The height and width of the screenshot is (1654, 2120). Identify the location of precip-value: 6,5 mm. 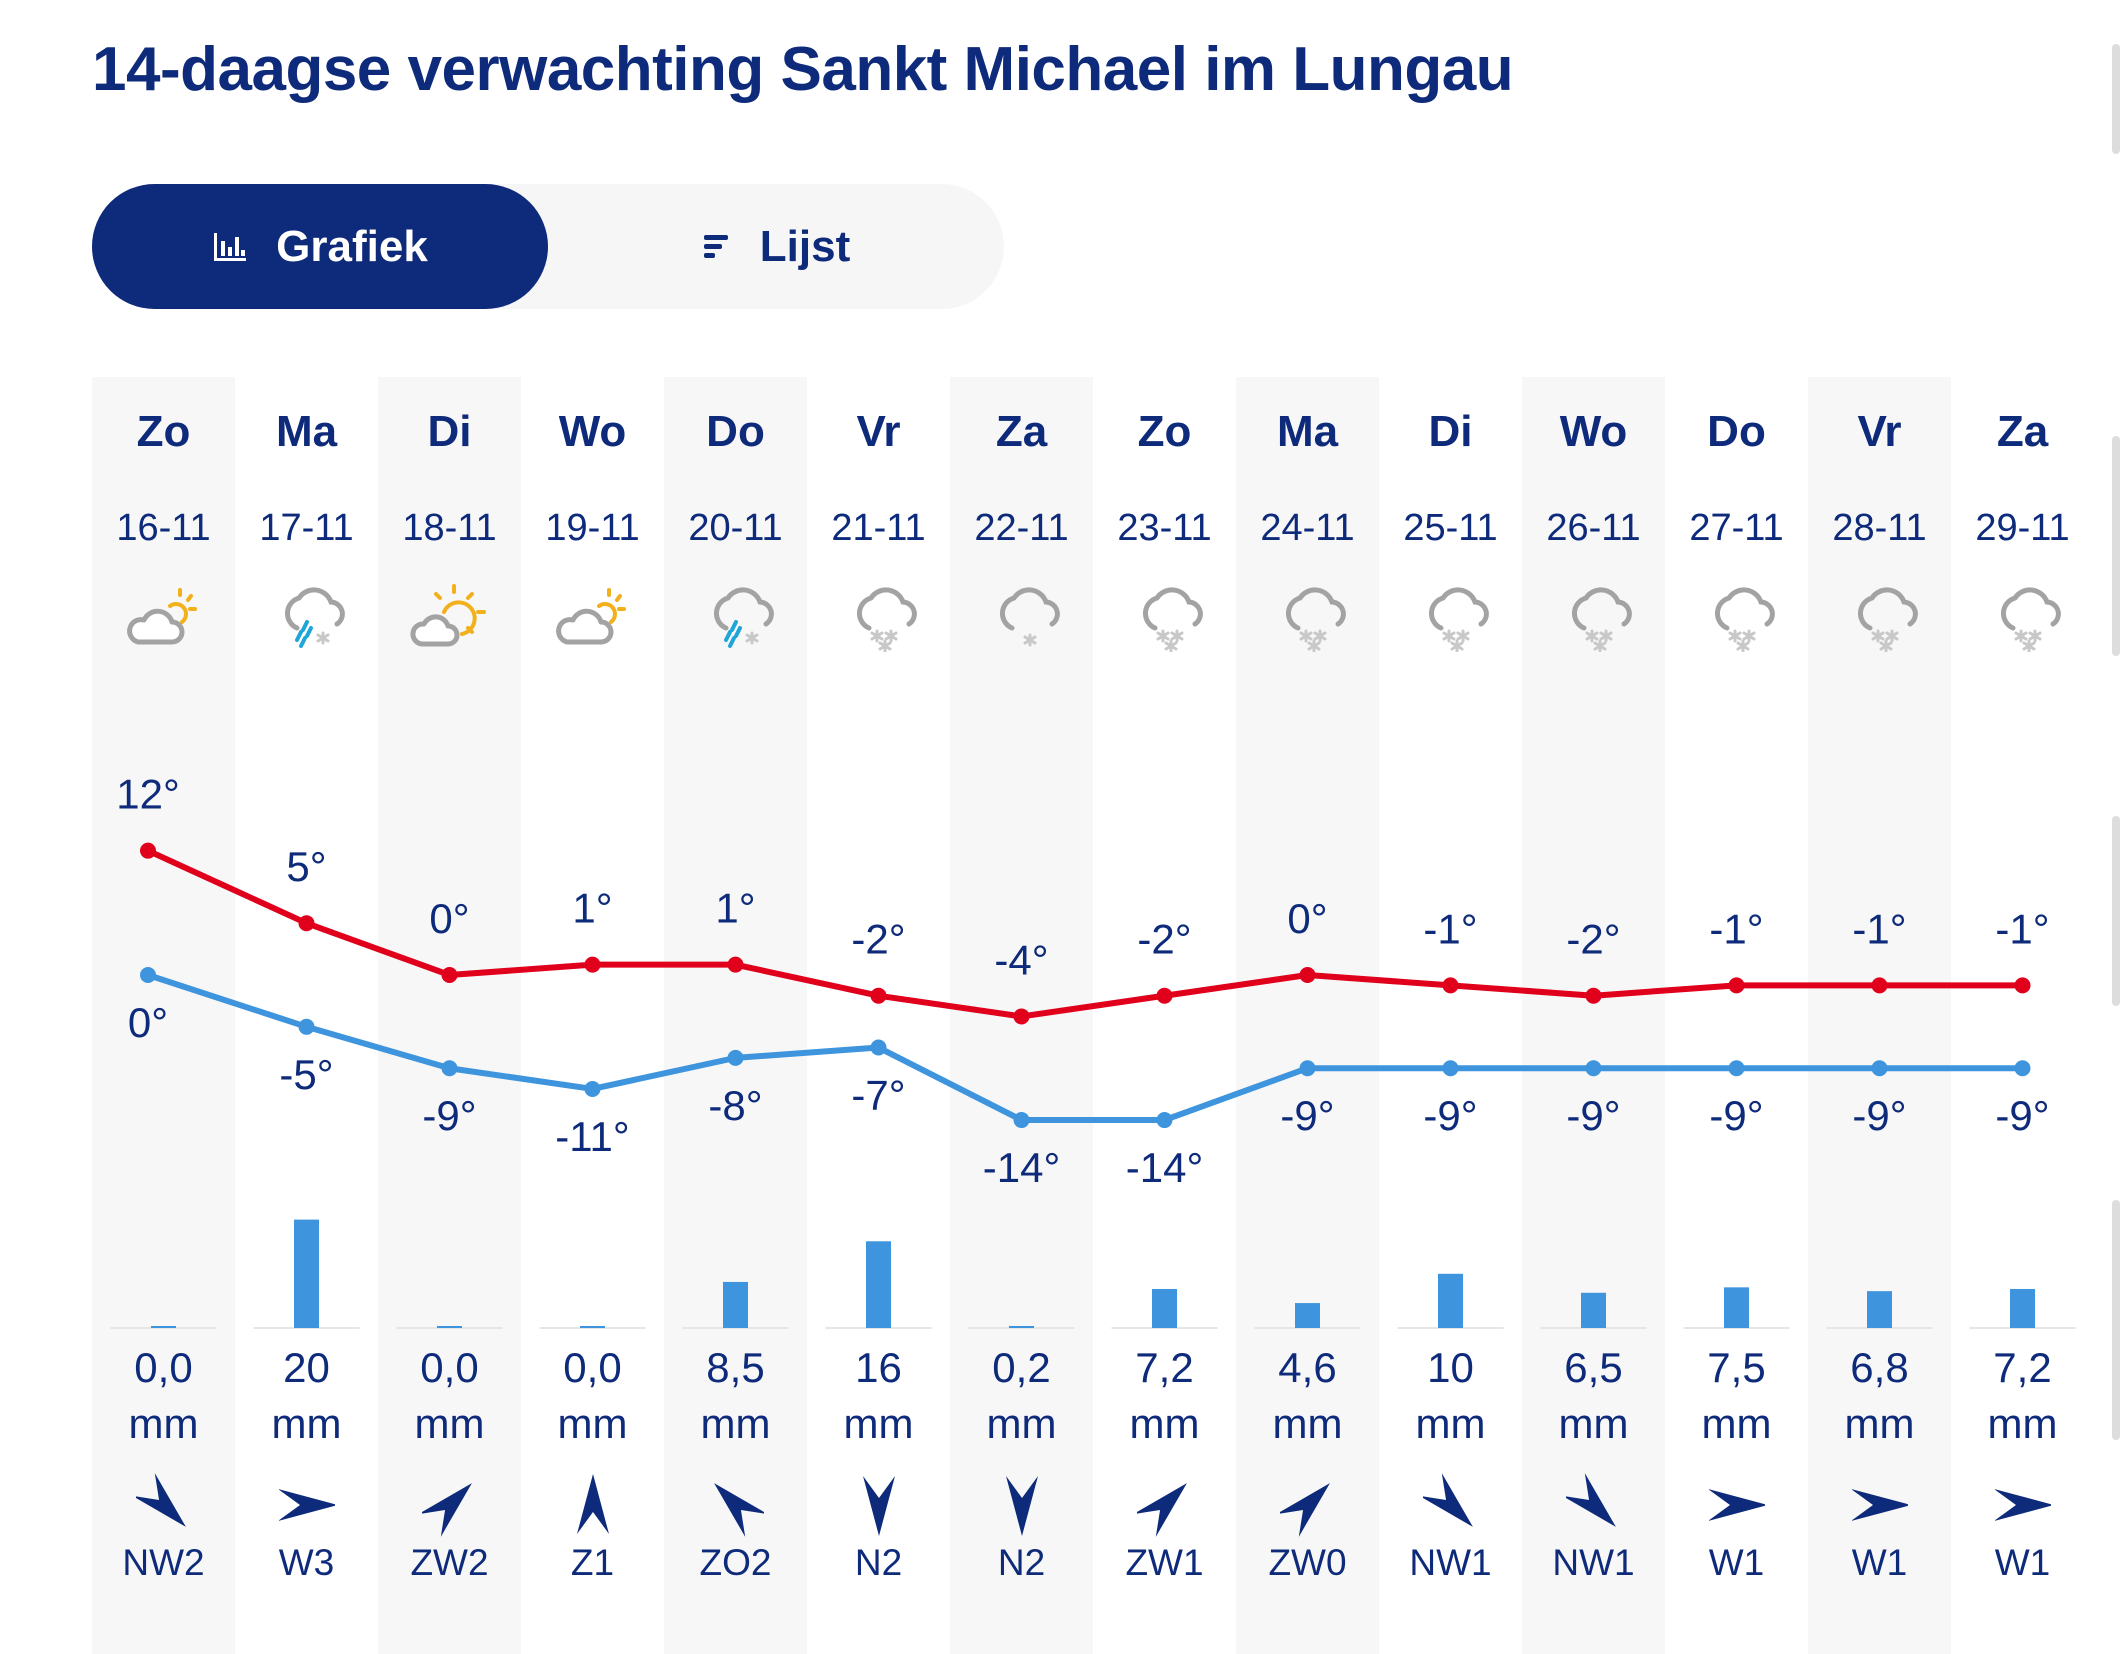
(1593, 1395).